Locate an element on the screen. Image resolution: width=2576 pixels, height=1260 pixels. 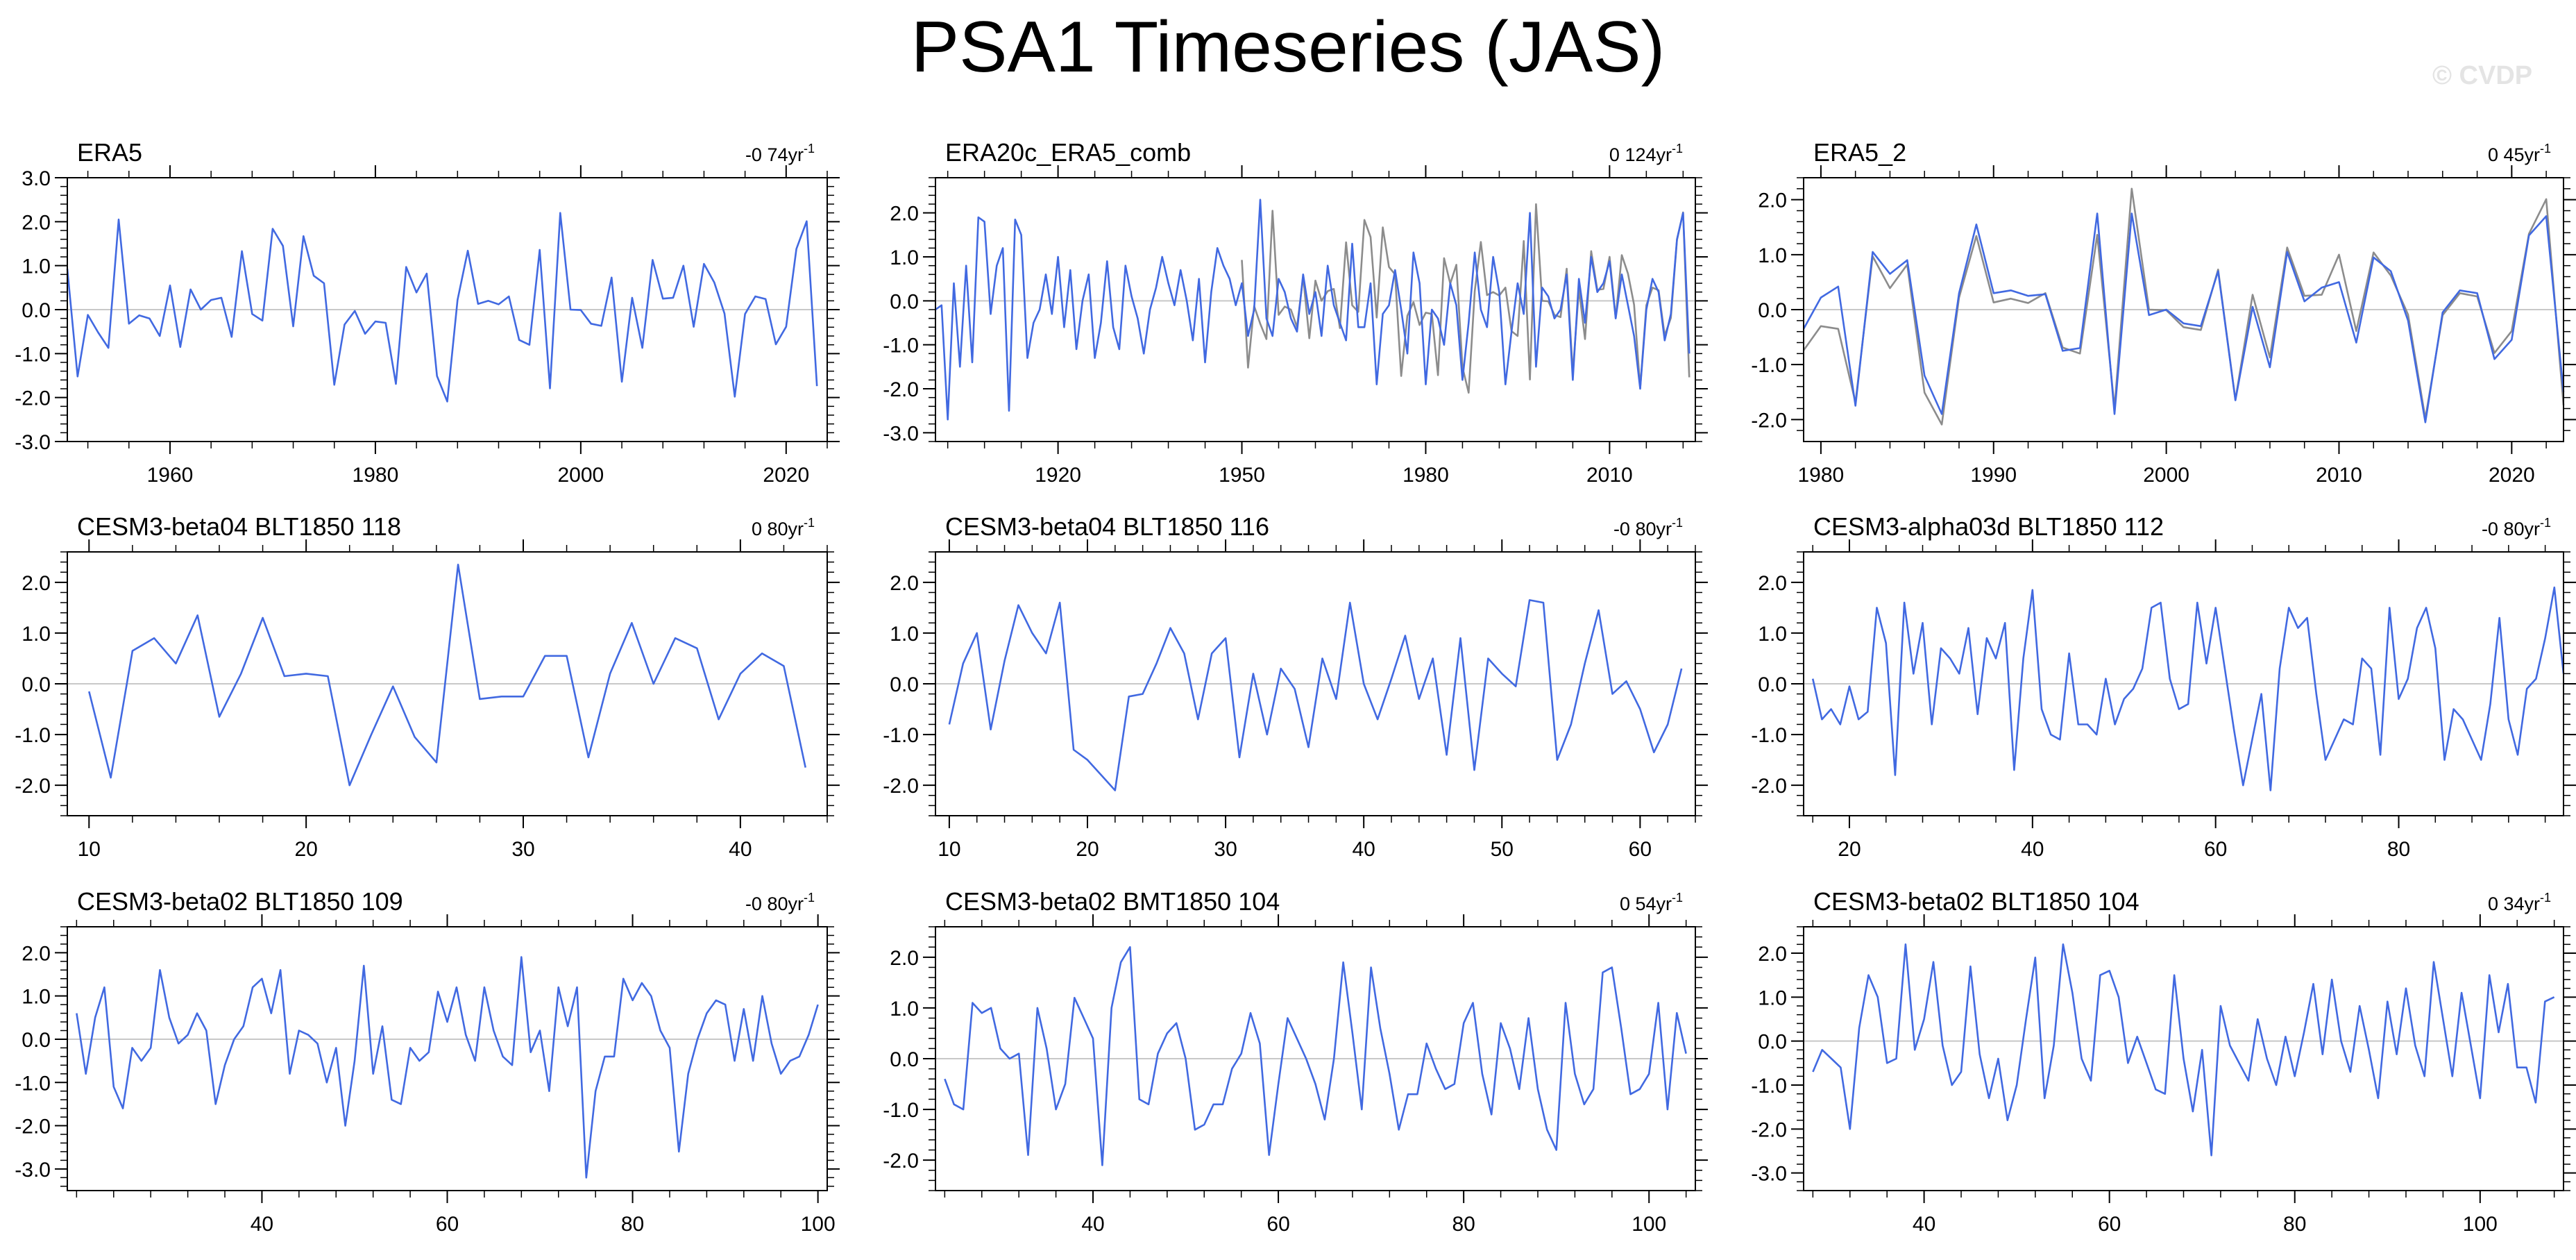
watermark: © CVDP is located at coordinates (2483, 75).